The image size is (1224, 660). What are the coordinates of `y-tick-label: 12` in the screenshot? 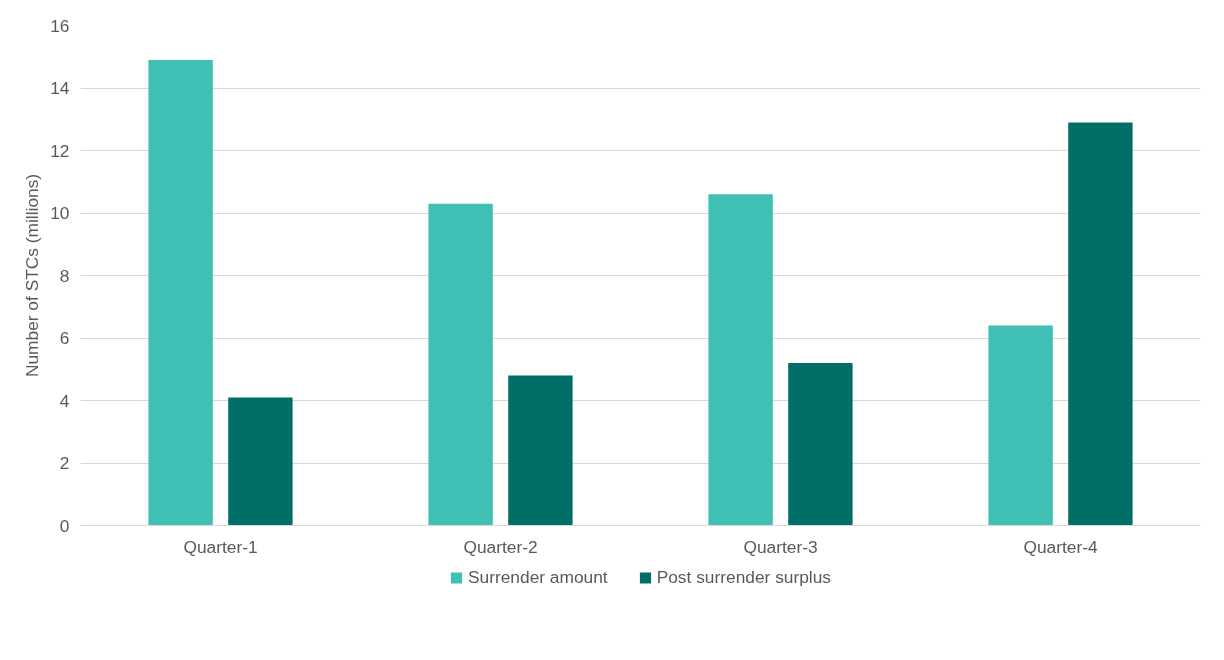 It's located at (60, 150).